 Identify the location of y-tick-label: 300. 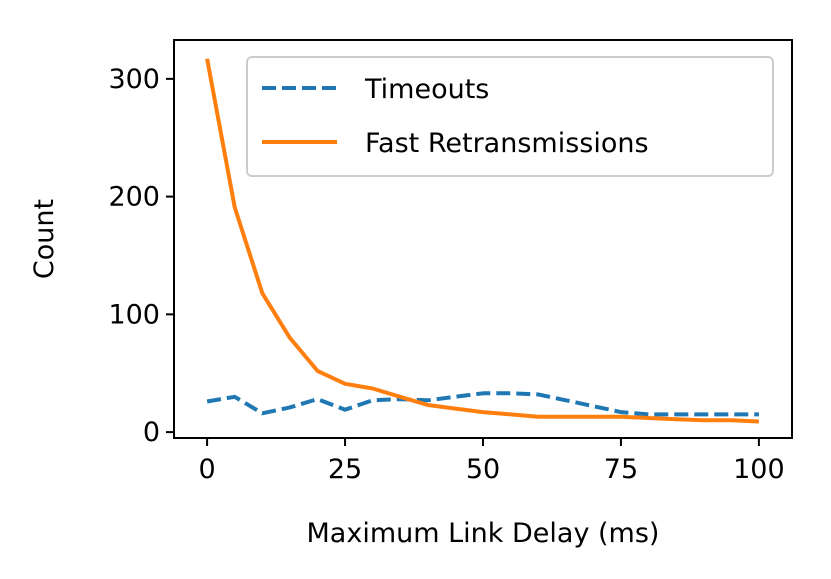
(134, 79).